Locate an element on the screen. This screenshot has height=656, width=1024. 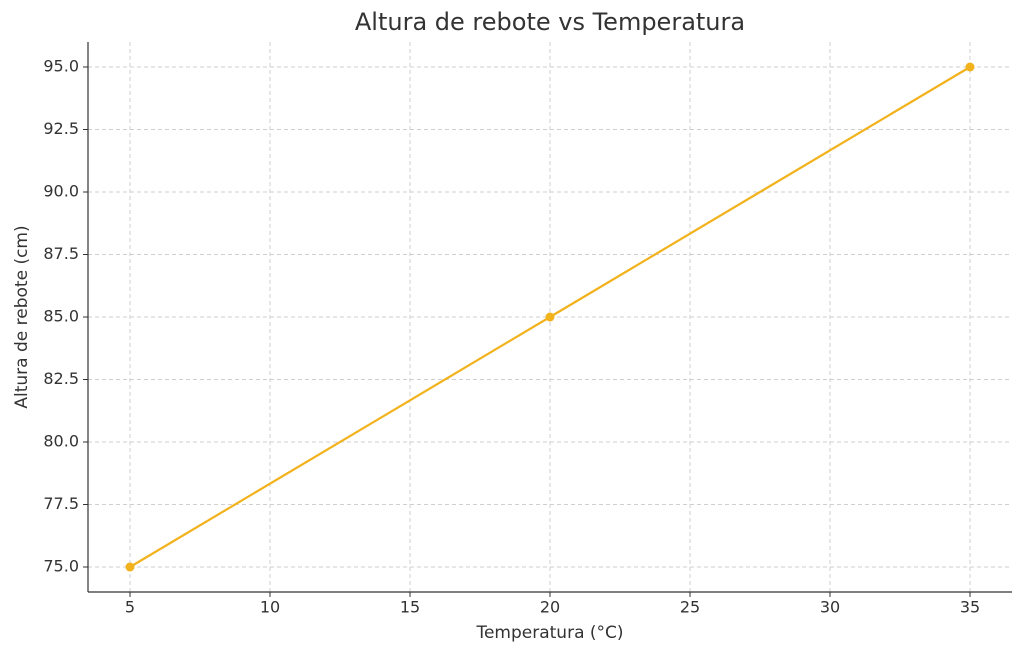
y-tick-label: 77.5 is located at coordinates (61, 503).